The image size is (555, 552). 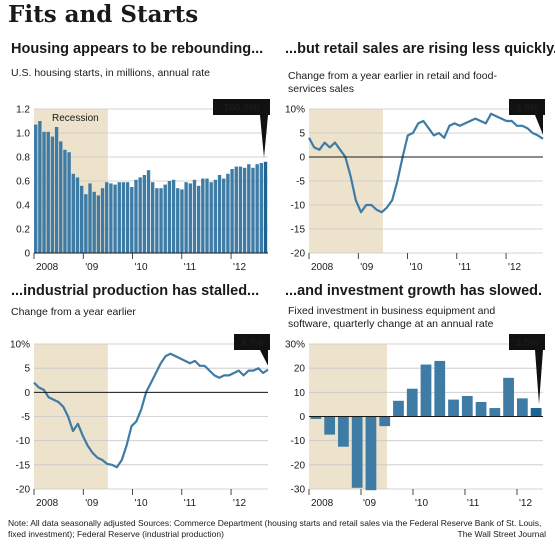 I want to click on y-tick-label: -30, so click(x=298, y=490).